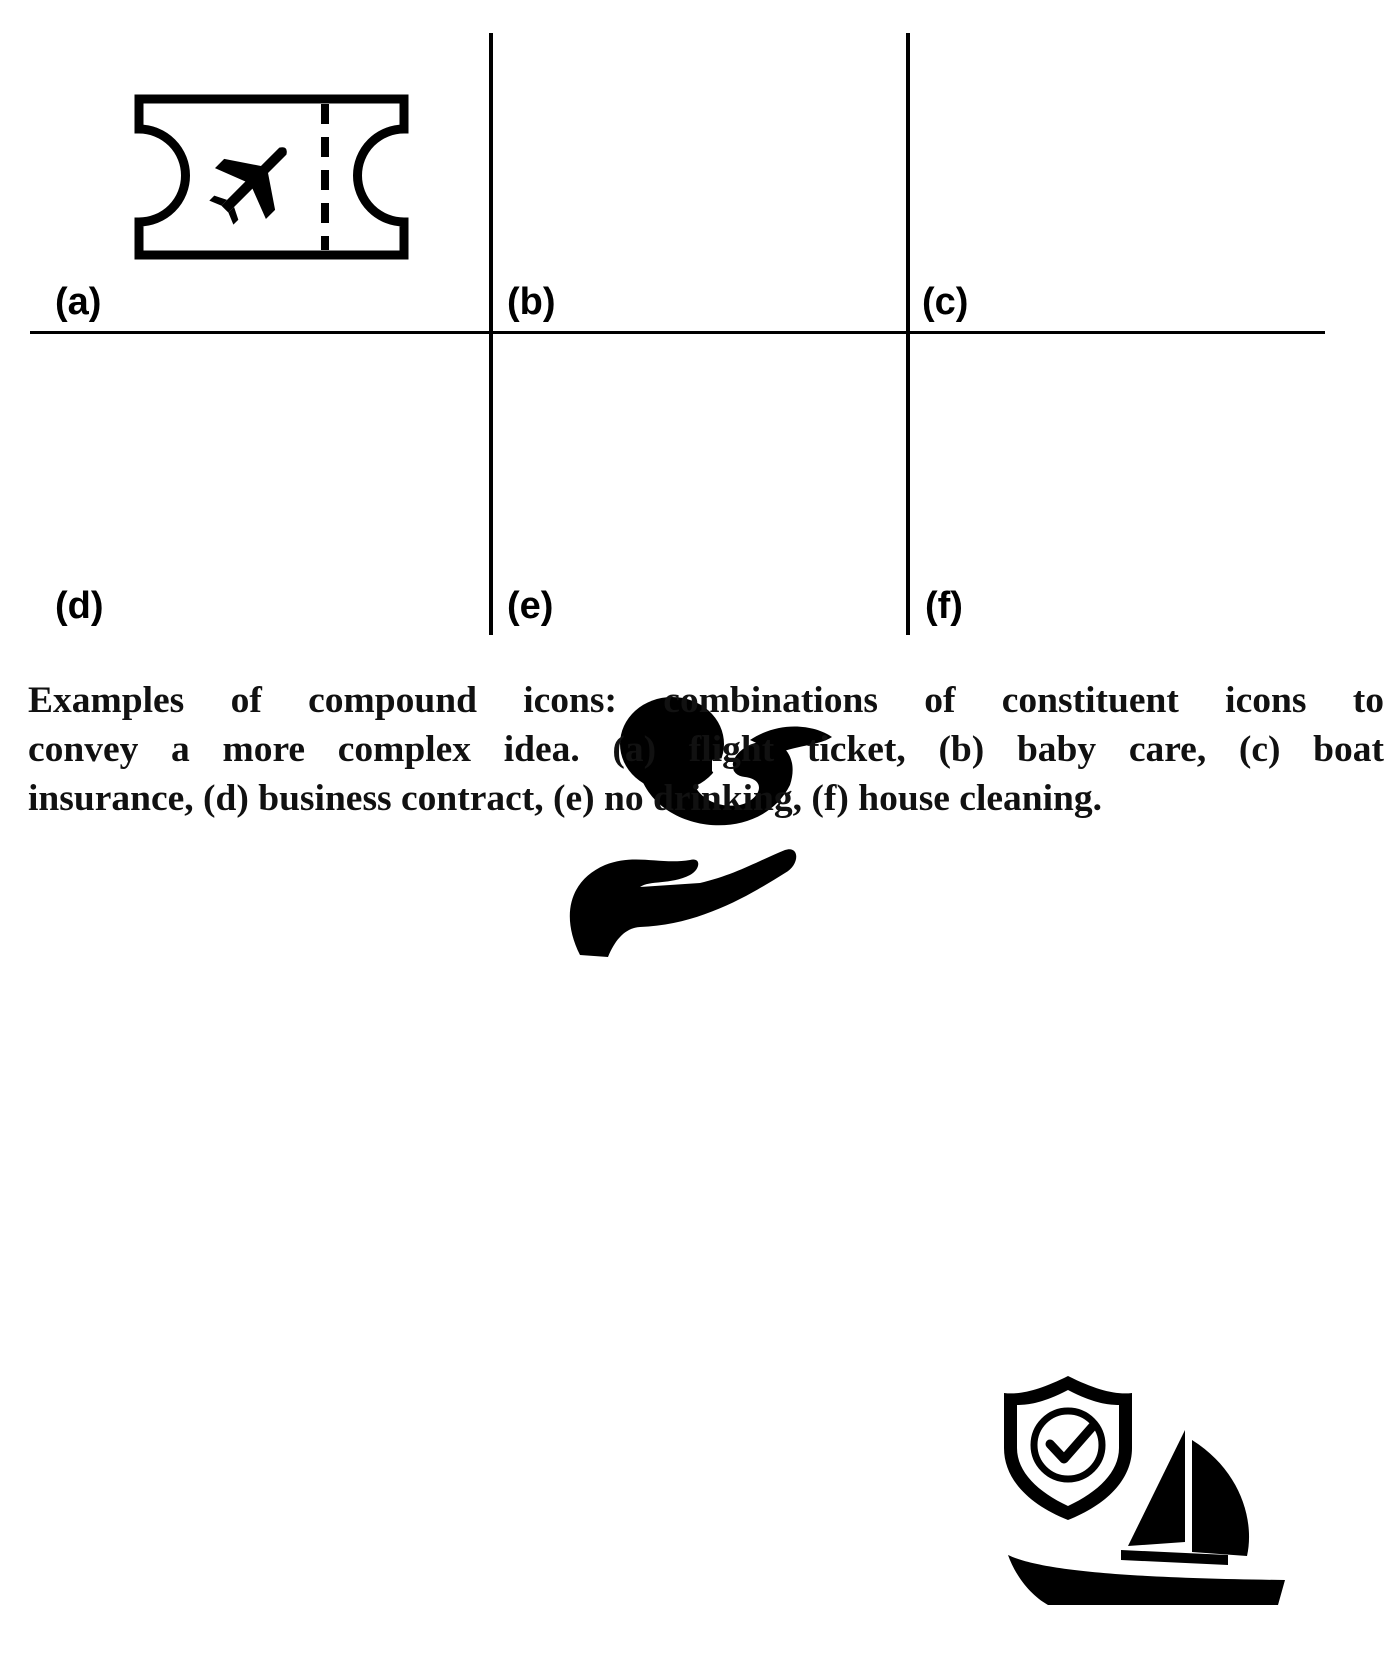  I want to click on panel-label-b: (b), so click(531, 302).